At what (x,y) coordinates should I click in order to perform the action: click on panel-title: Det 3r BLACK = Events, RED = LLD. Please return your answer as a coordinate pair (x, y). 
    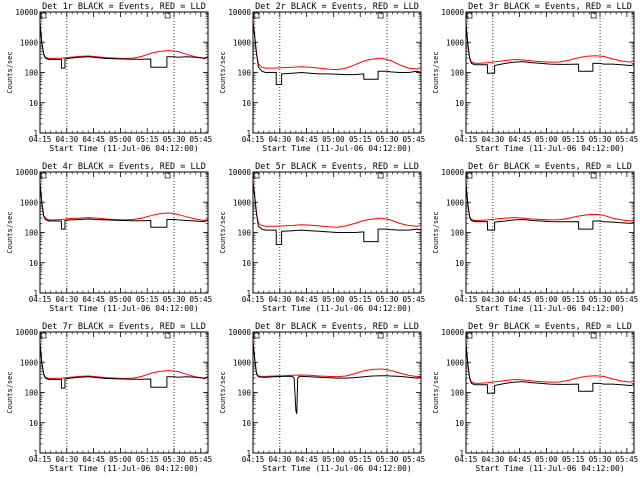
    Looking at the image, I should click on (550, 7).